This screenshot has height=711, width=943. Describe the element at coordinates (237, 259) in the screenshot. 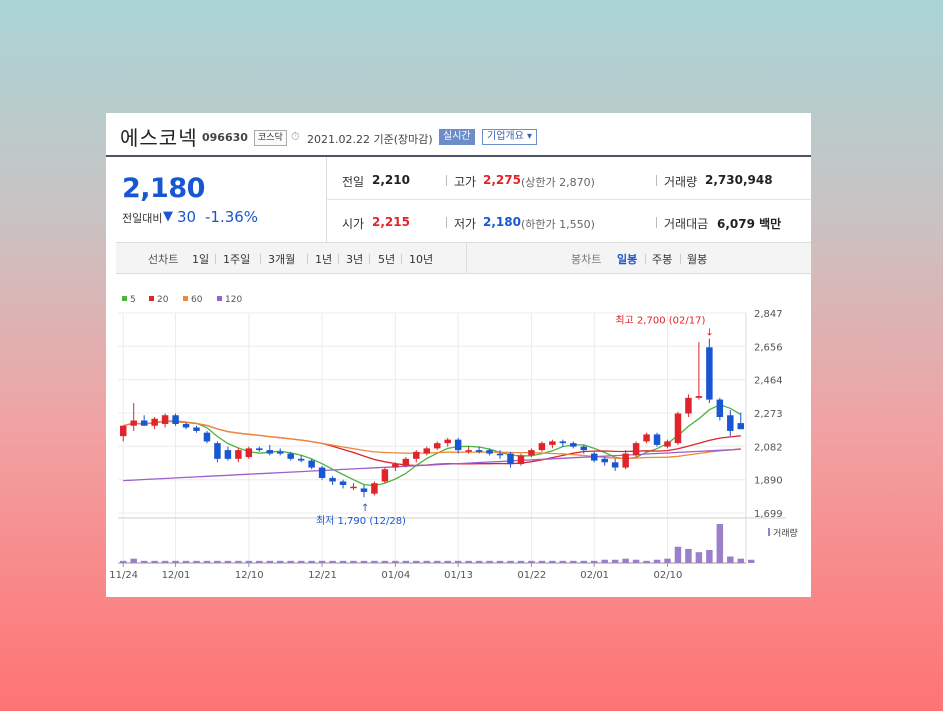

I see `period-1w: 1주일` at that location.